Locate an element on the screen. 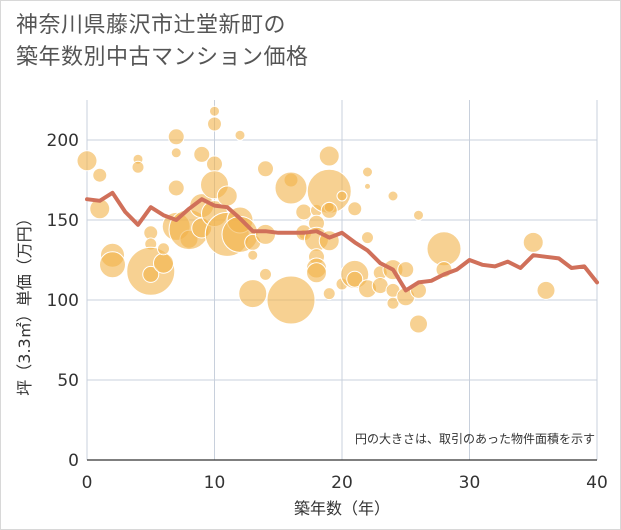  x-tick-label: 20 is located at coordinates (342, 483).